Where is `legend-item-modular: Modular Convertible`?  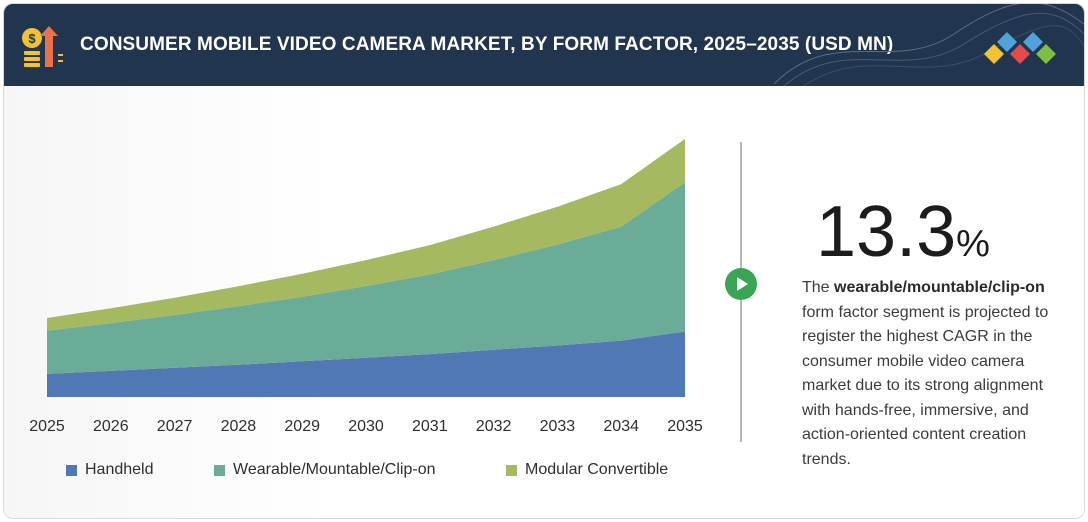
legend-item-modular: Modular Convertible is located at coordinates (587, 470).